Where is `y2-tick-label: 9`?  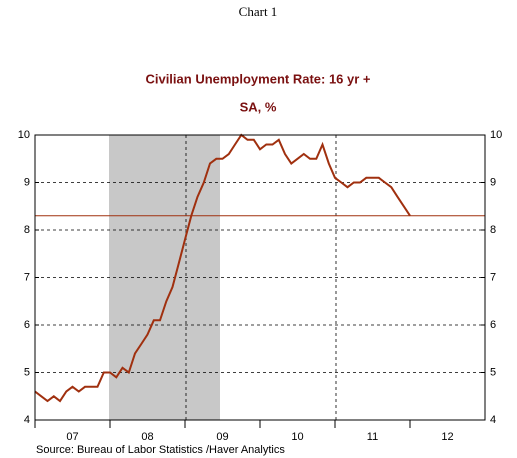 y2-tick-label: 9 is located at coordinates (493, 182).